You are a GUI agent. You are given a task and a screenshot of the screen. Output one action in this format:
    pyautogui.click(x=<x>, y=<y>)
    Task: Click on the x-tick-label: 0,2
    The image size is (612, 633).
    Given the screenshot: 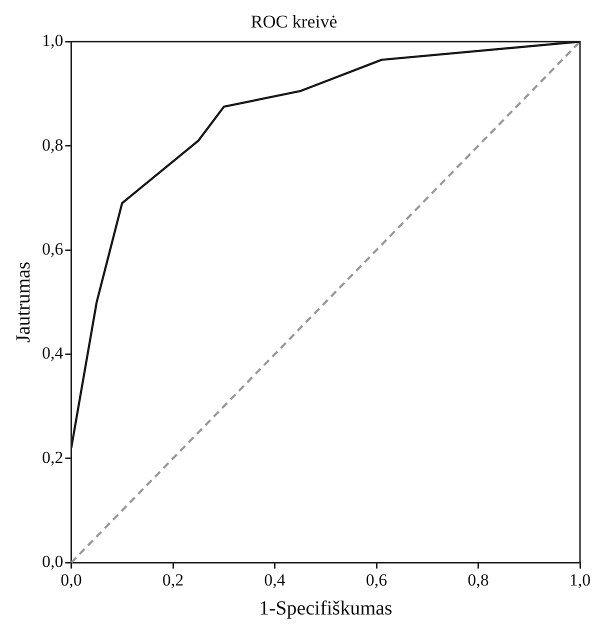 What is the action you would take?
    pyautogui.click(x=173, y=580)
    